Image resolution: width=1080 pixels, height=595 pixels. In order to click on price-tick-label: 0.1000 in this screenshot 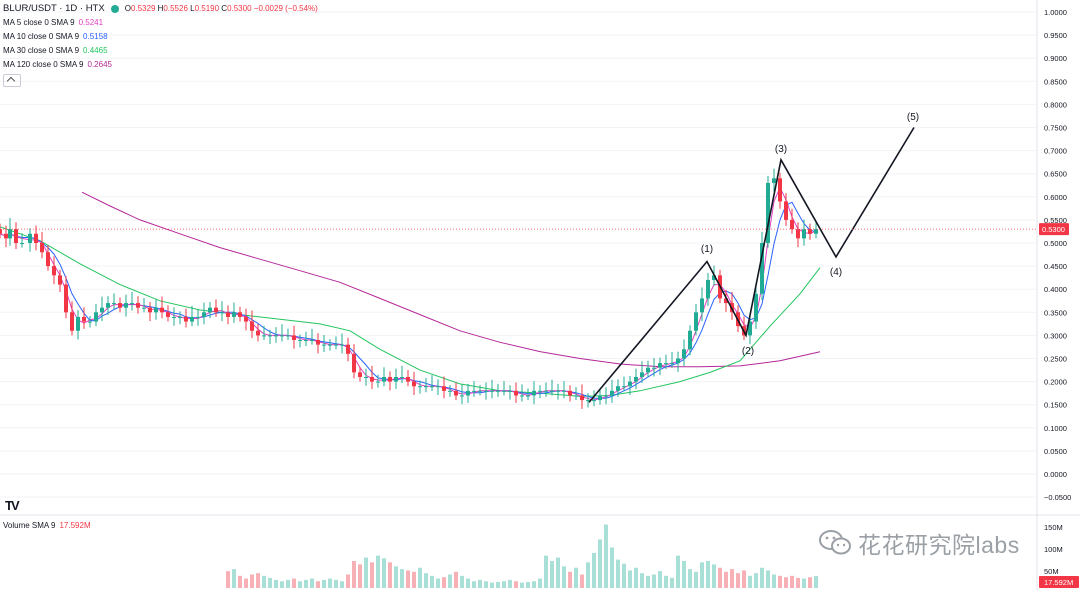, I will do `click(1055, 428)`.